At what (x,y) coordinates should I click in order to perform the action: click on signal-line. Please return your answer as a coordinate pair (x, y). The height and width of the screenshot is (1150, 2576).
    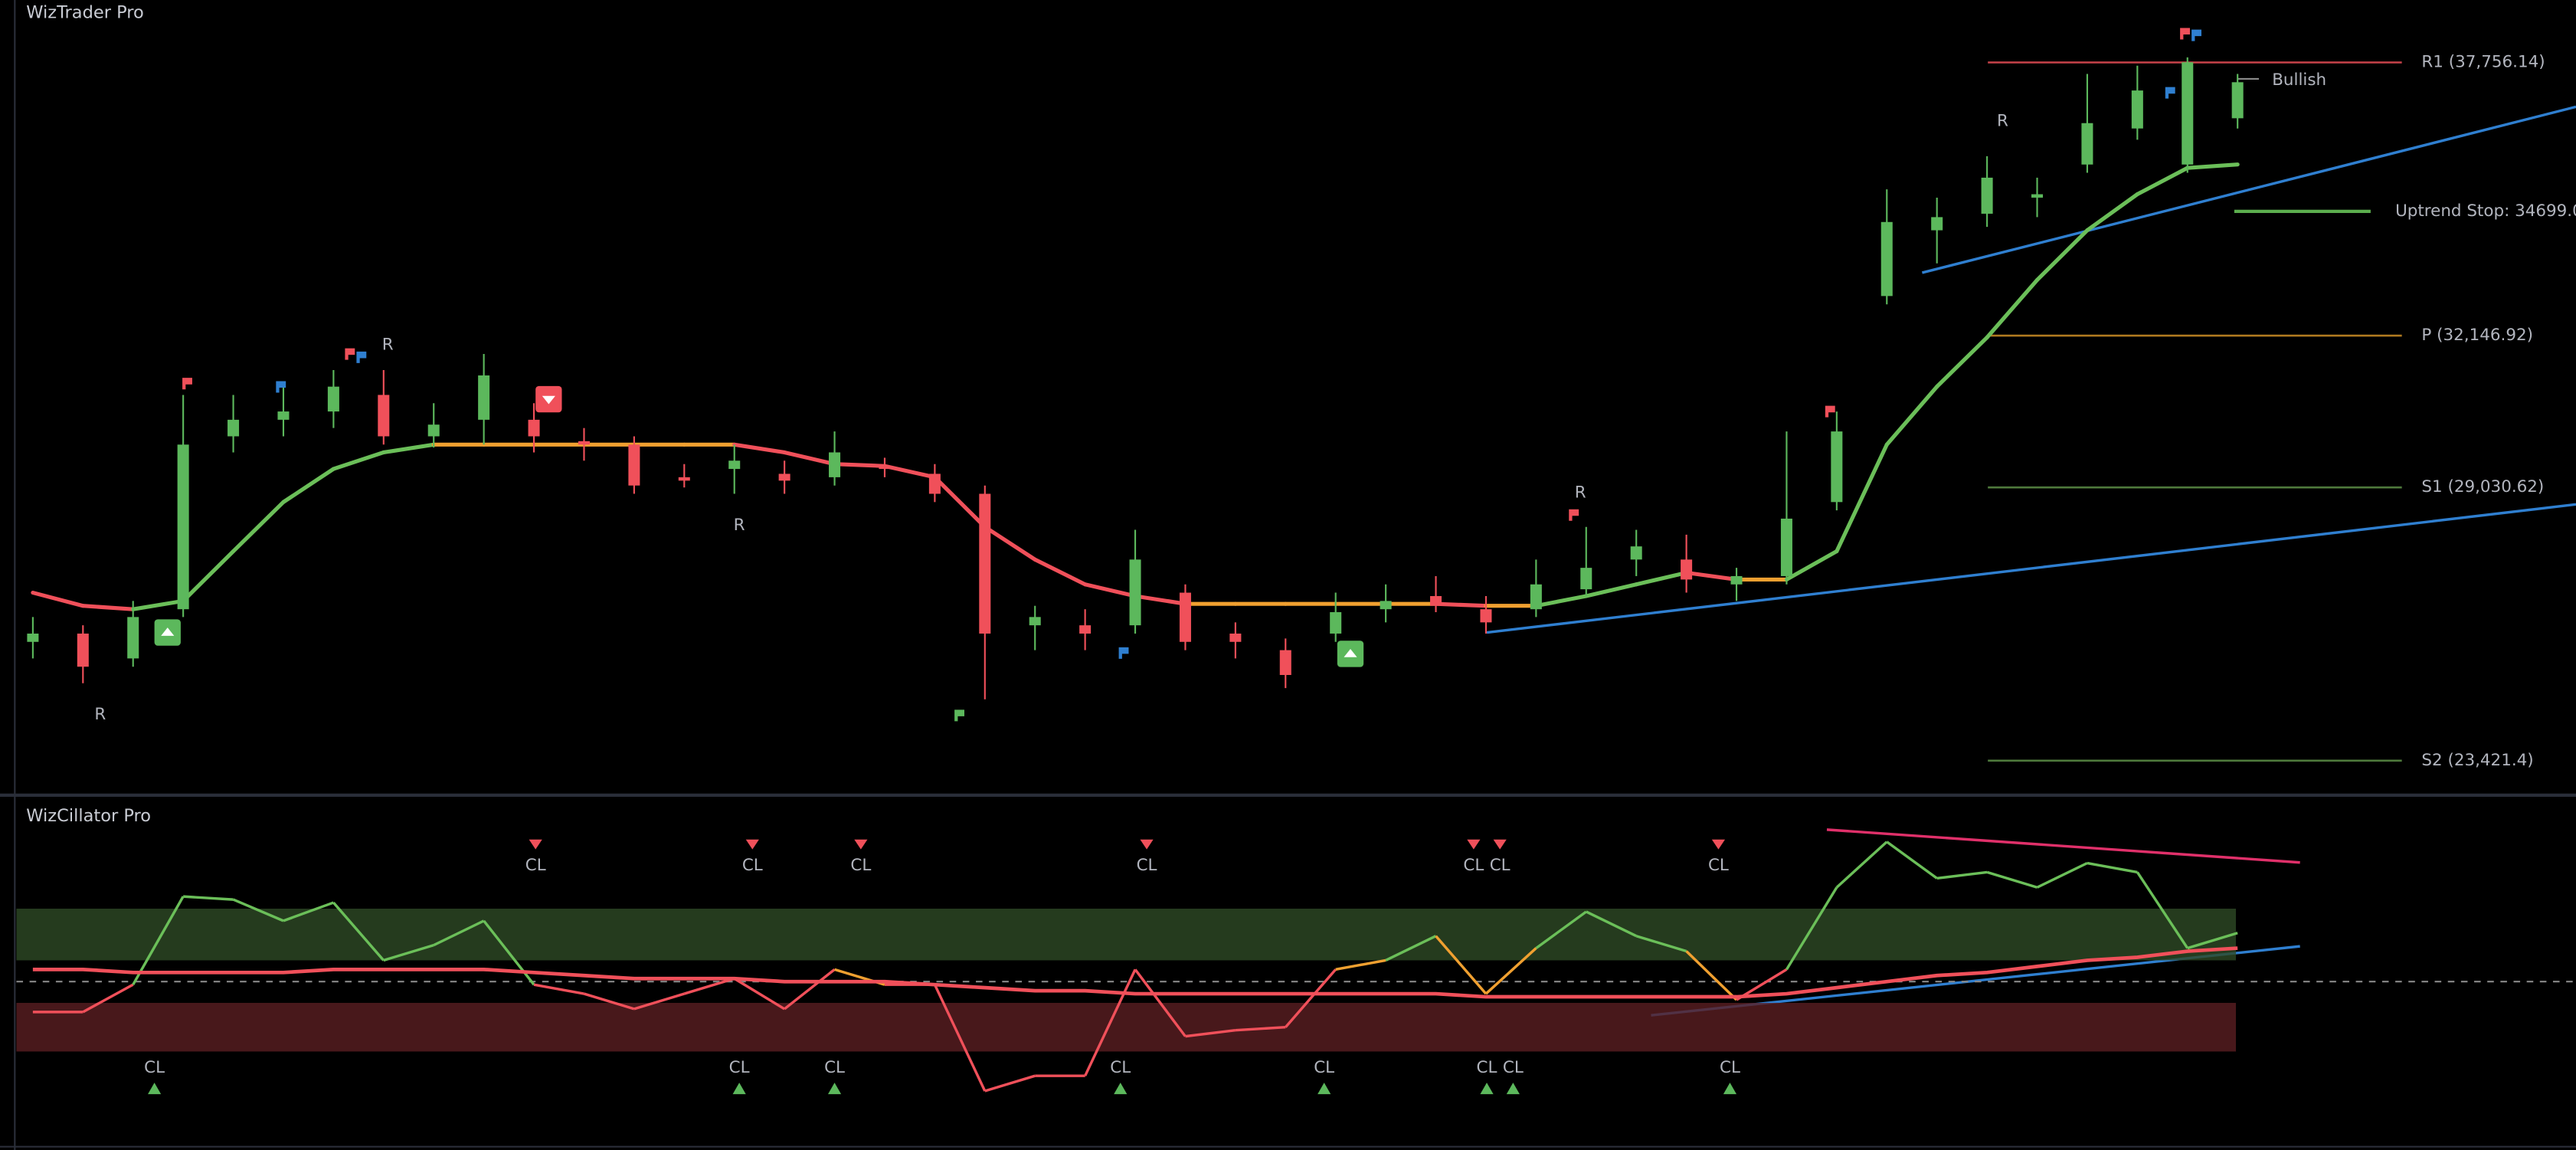
    Looking at the image, I should click on (1135, 972).